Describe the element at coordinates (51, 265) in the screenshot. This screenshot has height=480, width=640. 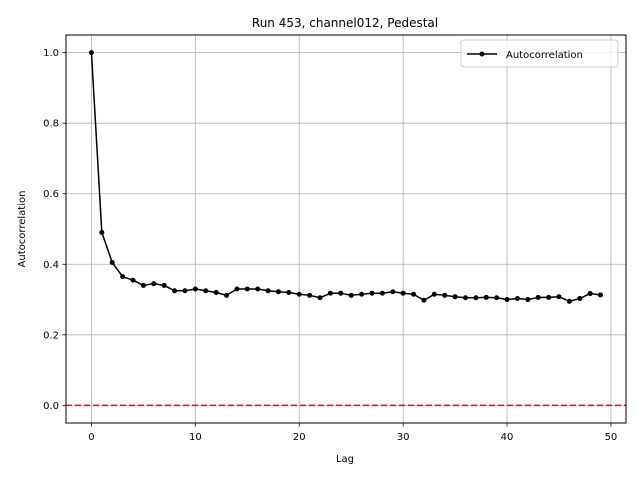
I see `y-tick-label: 0.4` at that location.